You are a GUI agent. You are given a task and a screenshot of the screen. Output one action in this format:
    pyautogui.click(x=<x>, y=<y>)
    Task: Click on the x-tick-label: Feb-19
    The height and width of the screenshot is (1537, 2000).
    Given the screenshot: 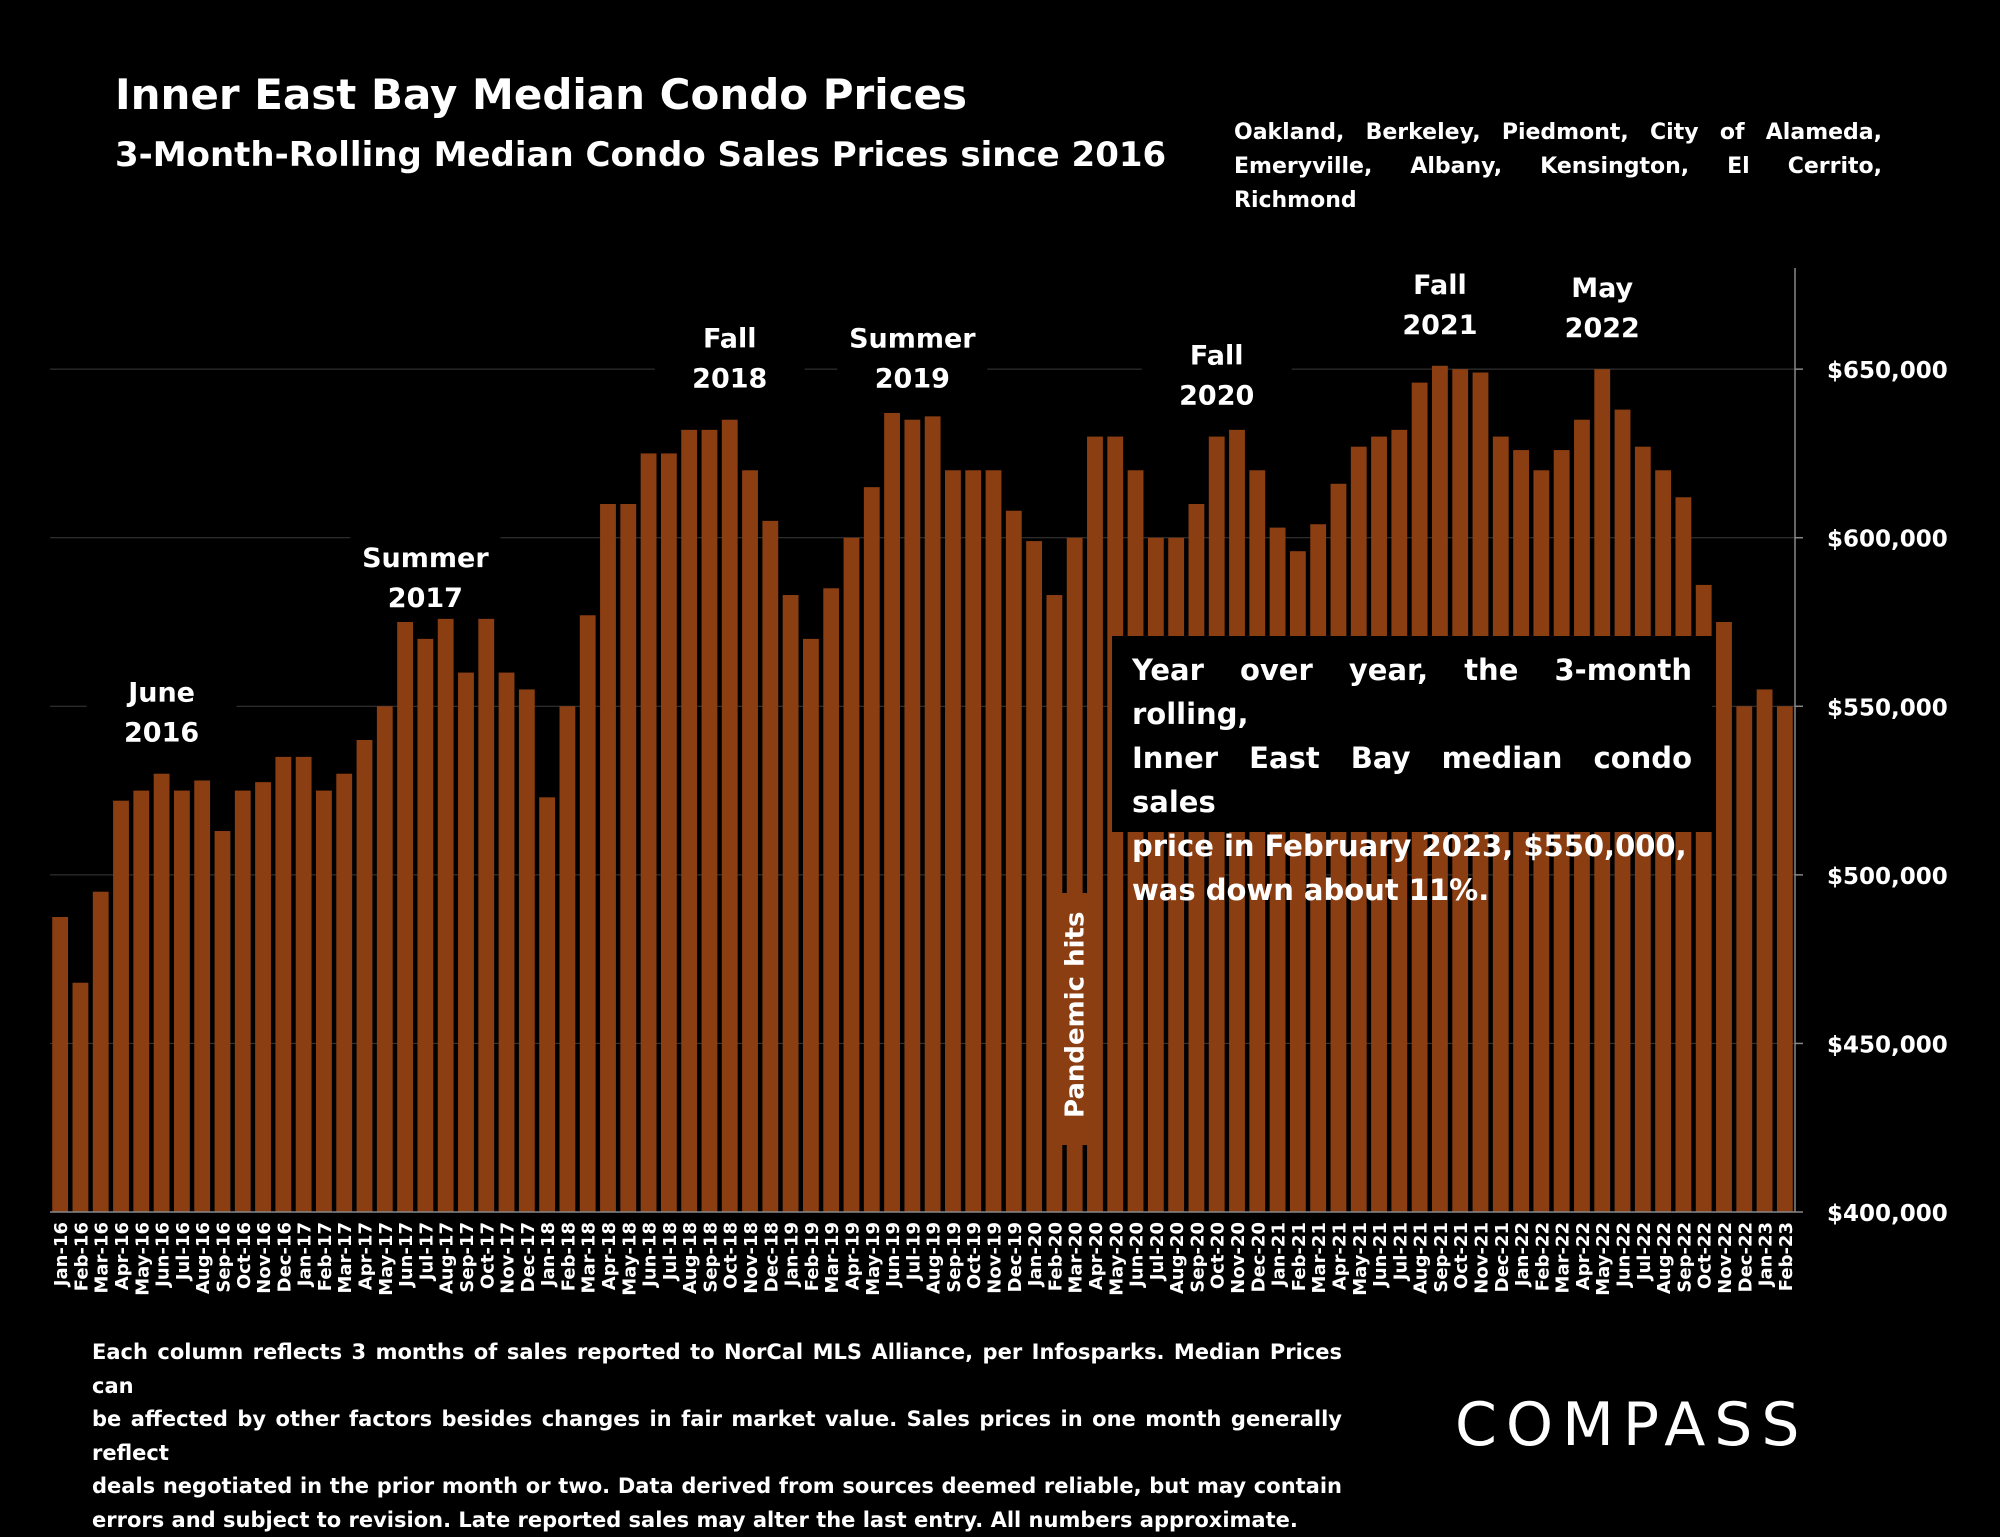 What is the action you would take?
    pyautogui.click(x=812, y=1256)
    